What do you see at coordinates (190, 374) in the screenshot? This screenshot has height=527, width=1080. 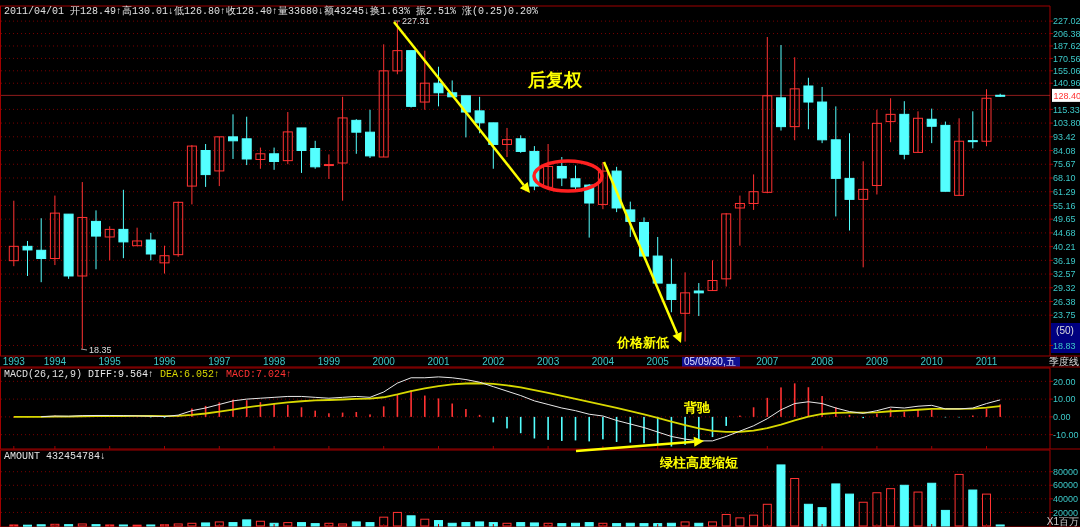 I see `text: DEA:6.052↑` at bounding box center [190, 374].